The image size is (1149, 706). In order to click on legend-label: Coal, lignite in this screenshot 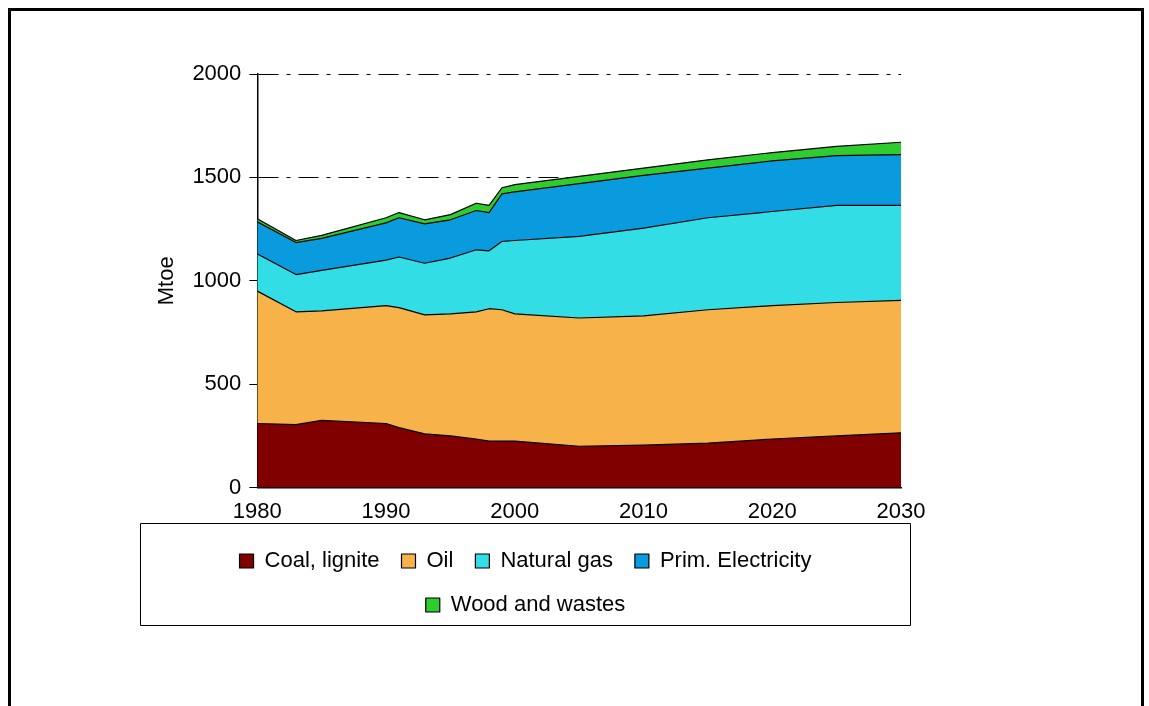, I will do `click(322, 560)`.